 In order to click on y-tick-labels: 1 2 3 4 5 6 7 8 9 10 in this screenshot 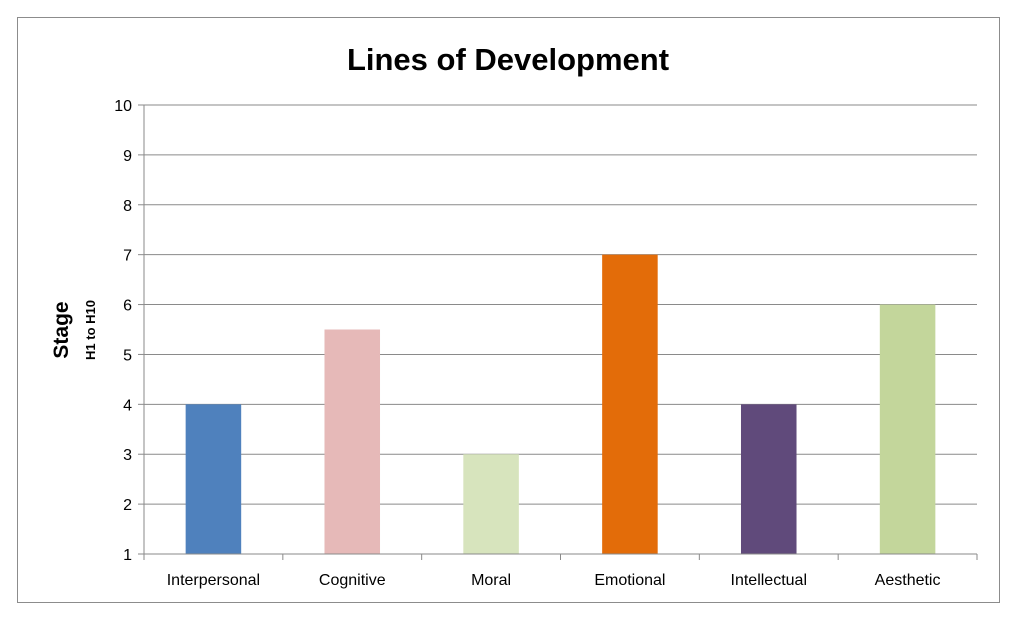, I will do `click(129, 331)`.